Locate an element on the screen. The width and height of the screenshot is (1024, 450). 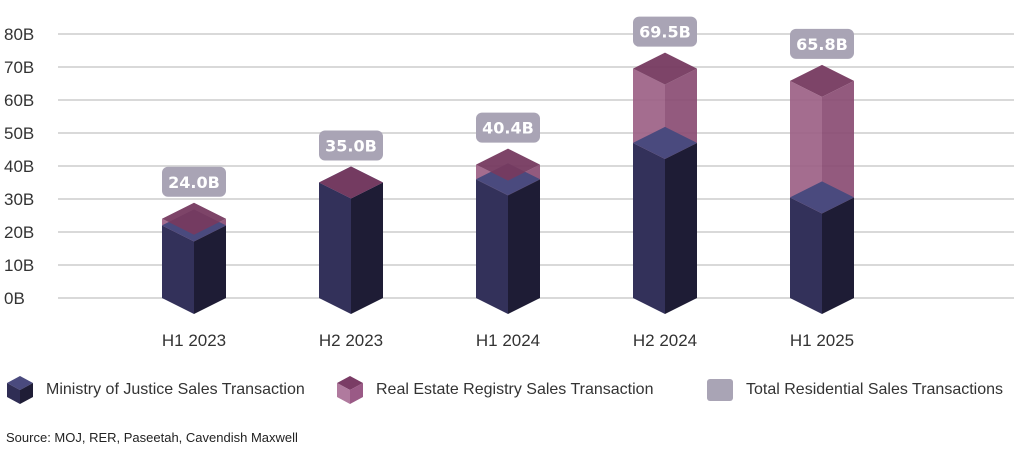
y-tick-label: 0B is located at coordinates (14, 298).